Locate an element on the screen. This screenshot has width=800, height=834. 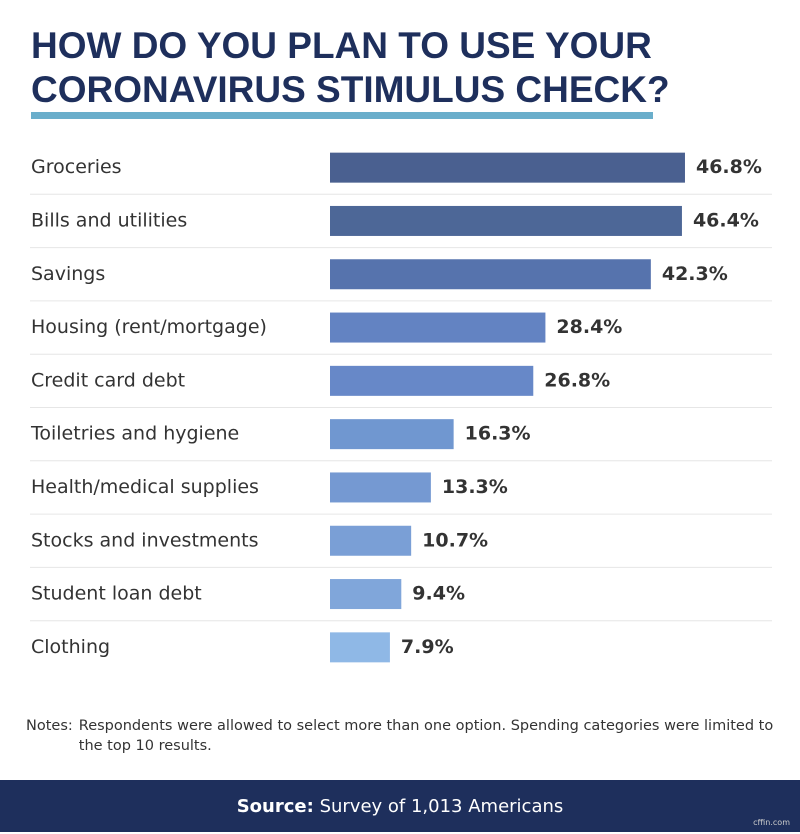
notes-label: Notes: is located at coordinates (49, 726).